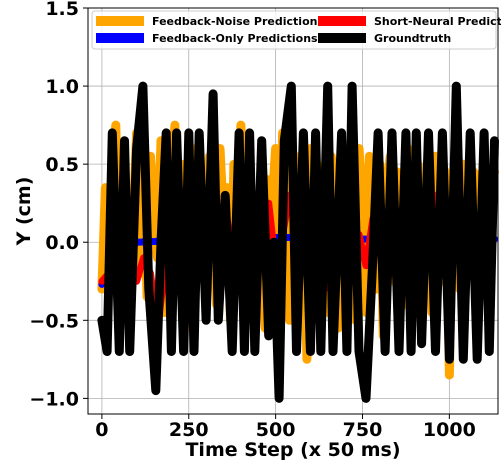 The image size is (501, 464). What do you see at coordinates (238, 21) in the screenshot?
I see `legend-label-feedback-noise: Feedback-Noise Predictions` at bounding box center [238, 21].